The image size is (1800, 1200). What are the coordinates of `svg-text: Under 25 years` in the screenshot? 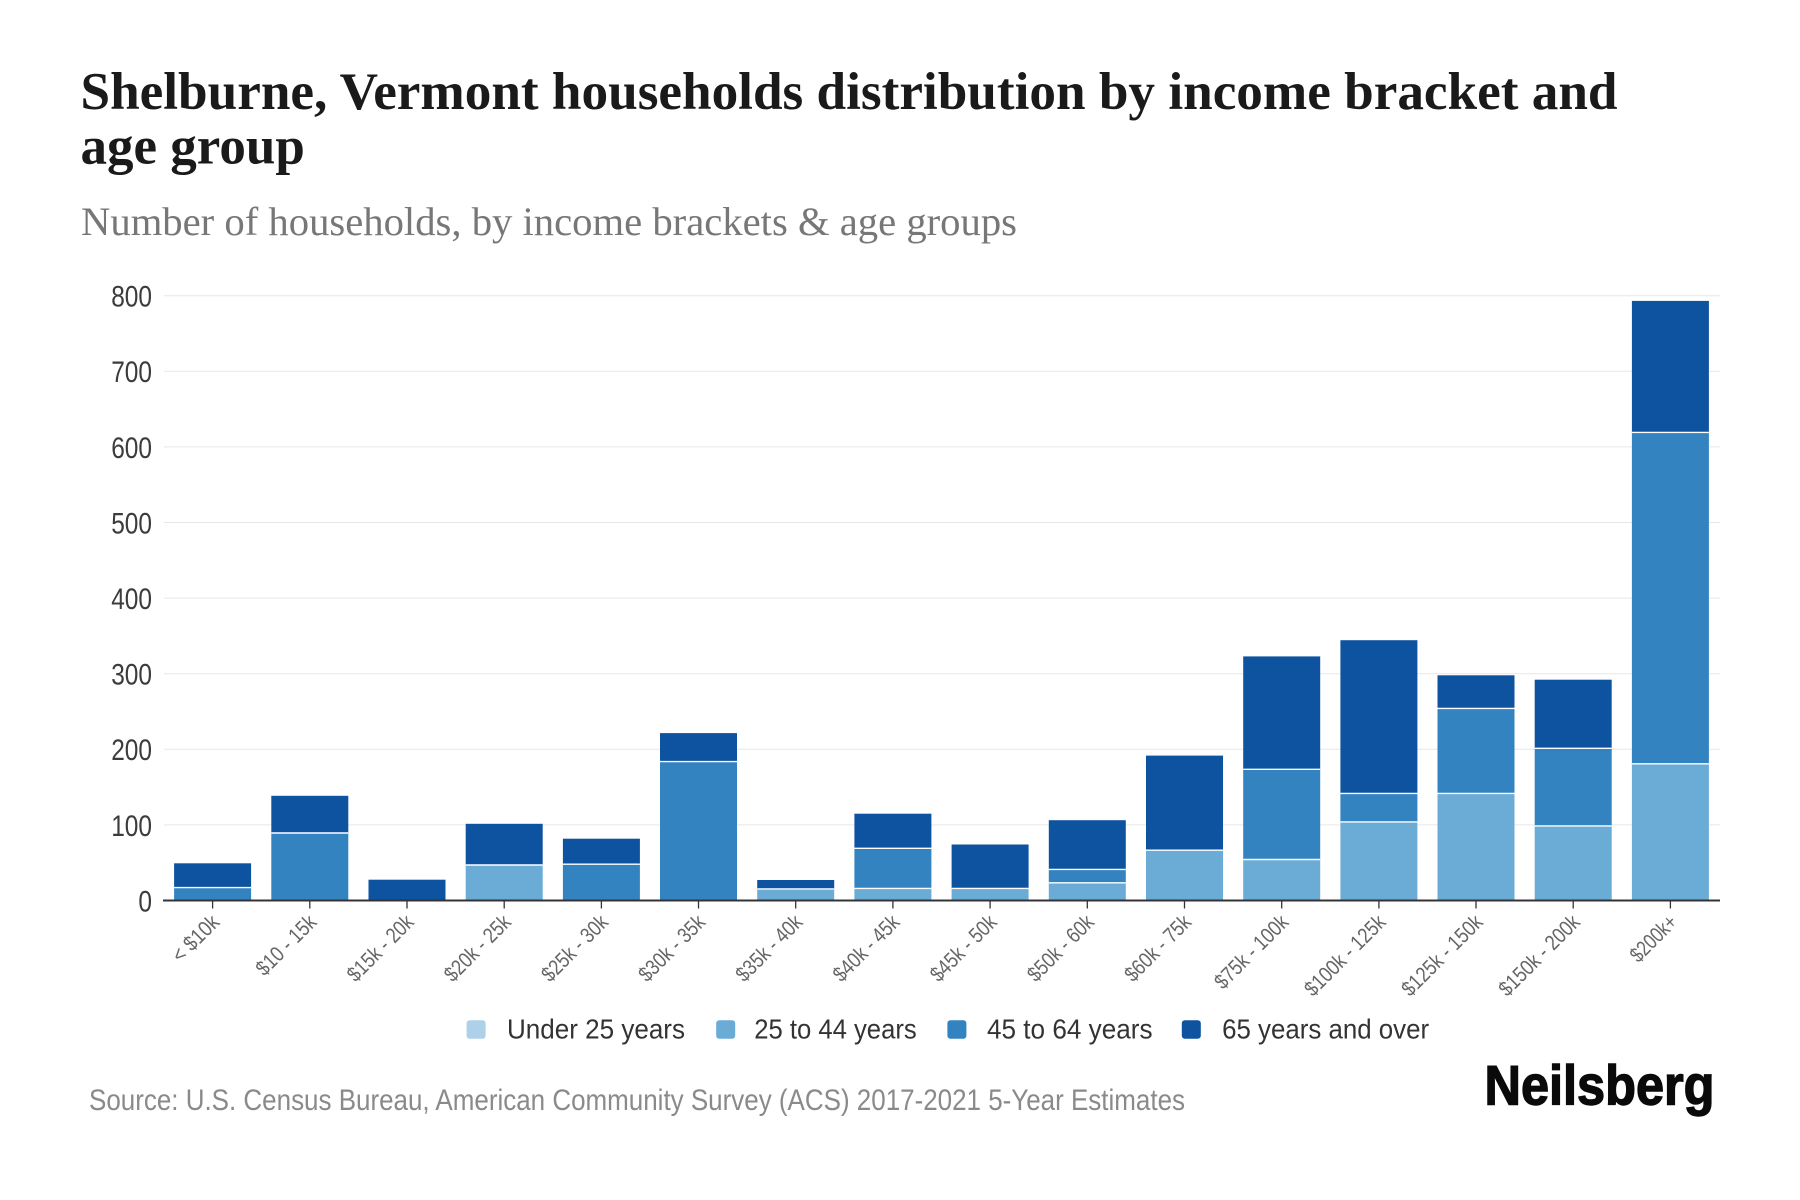 It's located at (596, 1029).